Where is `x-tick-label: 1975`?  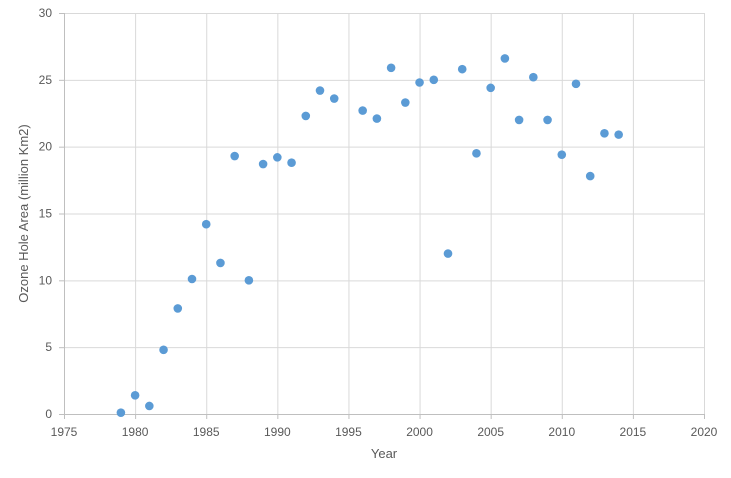 x-tick-label: 1975 is located at coordinates (64, 432).